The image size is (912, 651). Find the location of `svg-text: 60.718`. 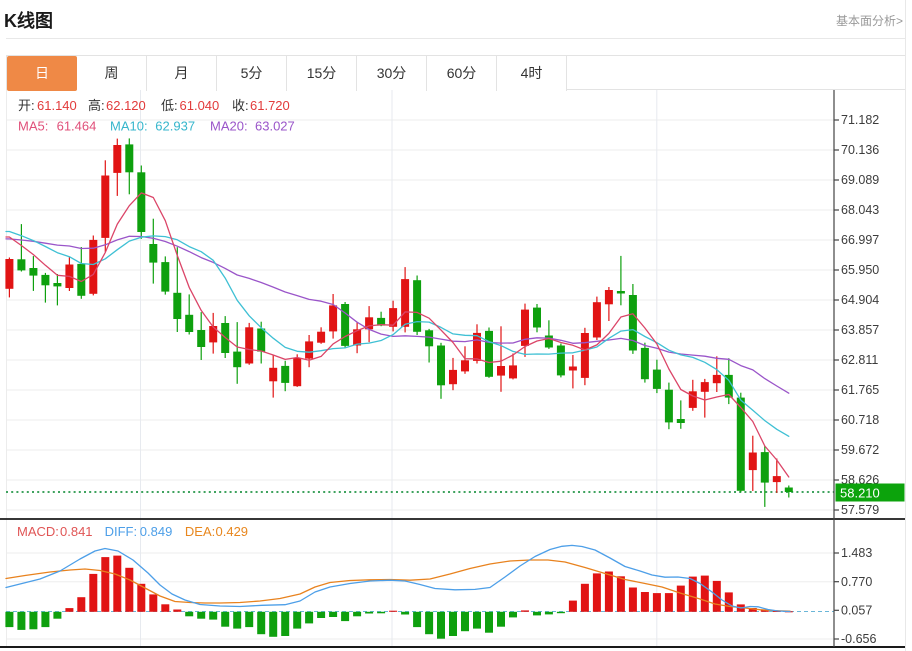

svg-text: 60.718 is located at coordinates (860, 420).